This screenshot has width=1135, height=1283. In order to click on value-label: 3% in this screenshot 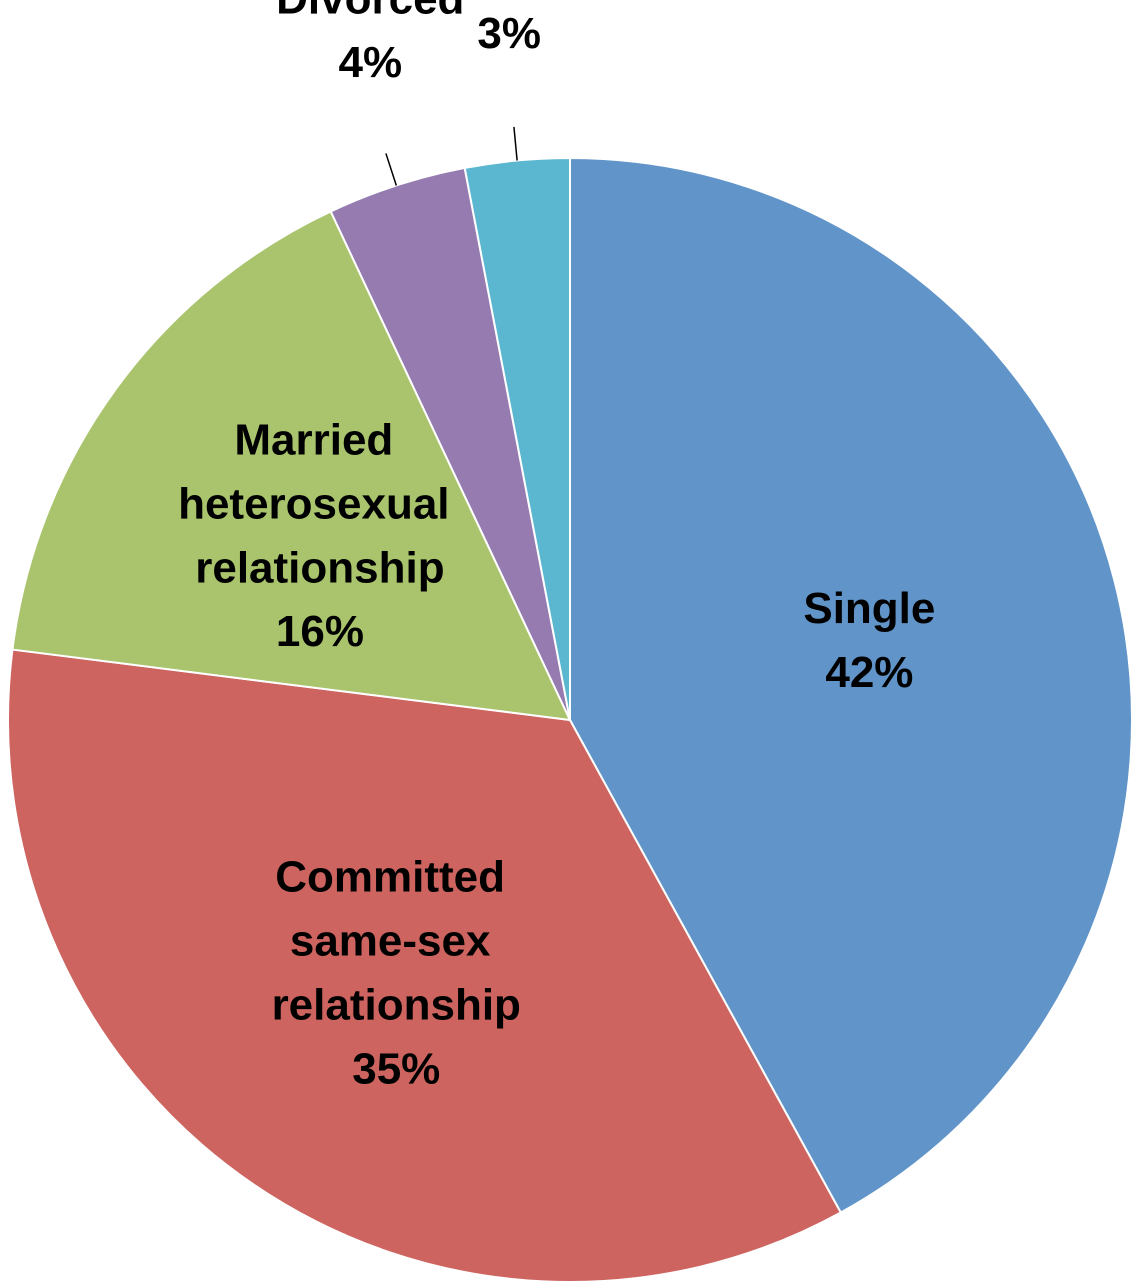, I will do `click(509, 33)`.